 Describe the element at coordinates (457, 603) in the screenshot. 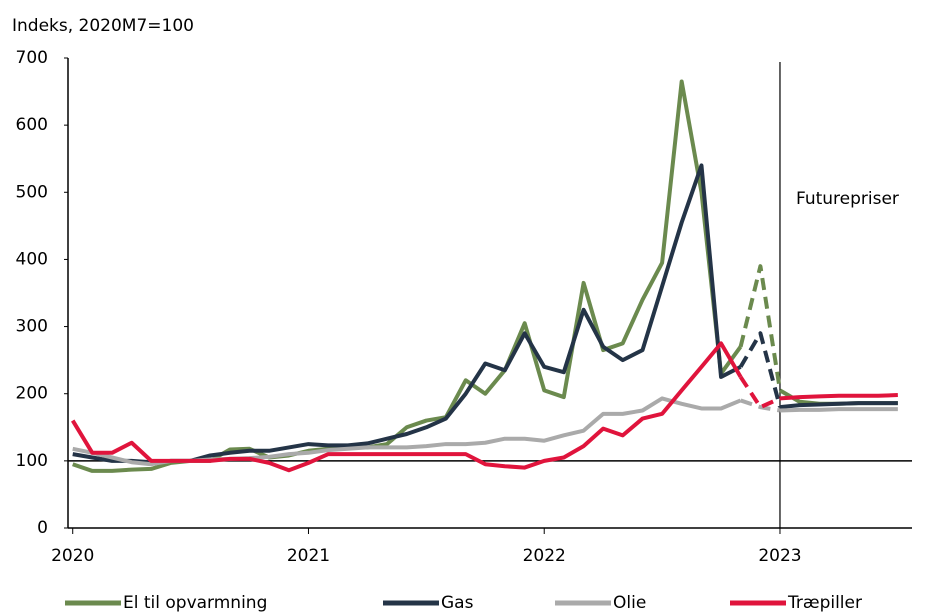

I see `legend-label: Gas` at that location.